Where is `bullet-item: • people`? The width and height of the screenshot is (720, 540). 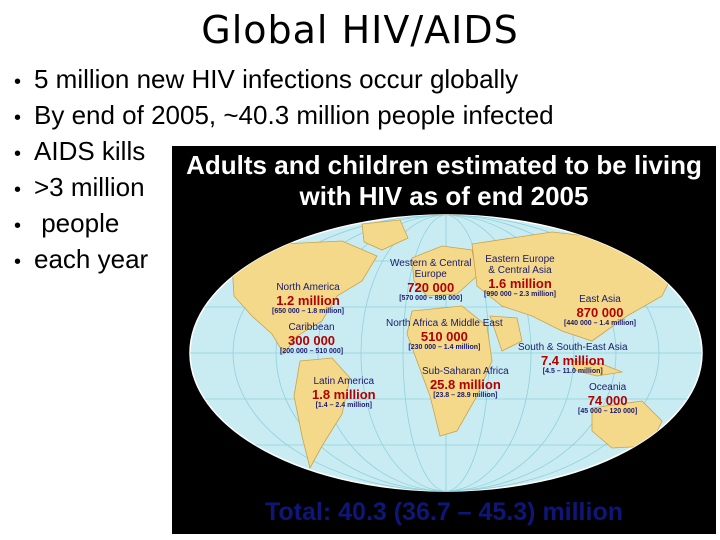
bullet-item: • people is located at coordinates (284, 226).